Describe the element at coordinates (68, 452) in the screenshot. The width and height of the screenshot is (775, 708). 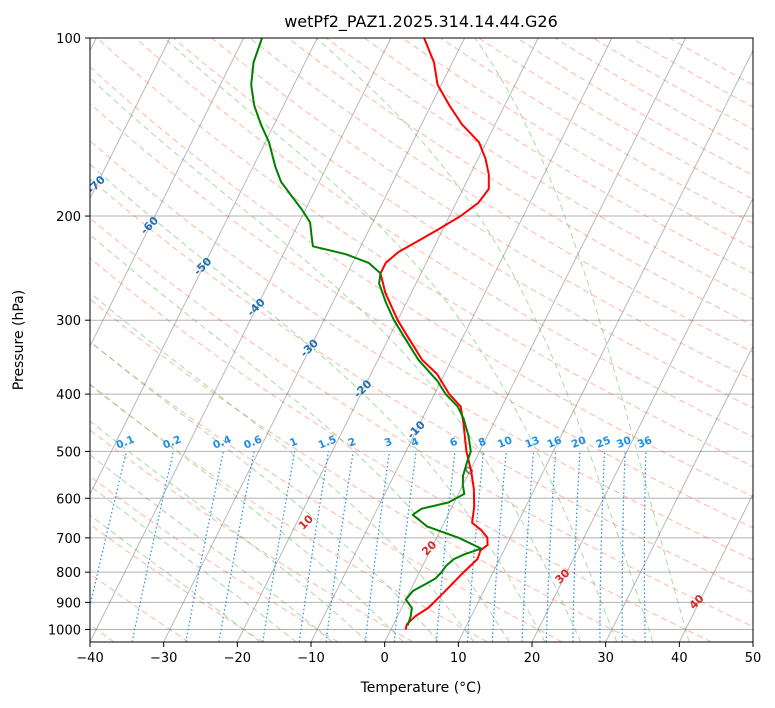
I see `y-tick-label: 500` at that location.